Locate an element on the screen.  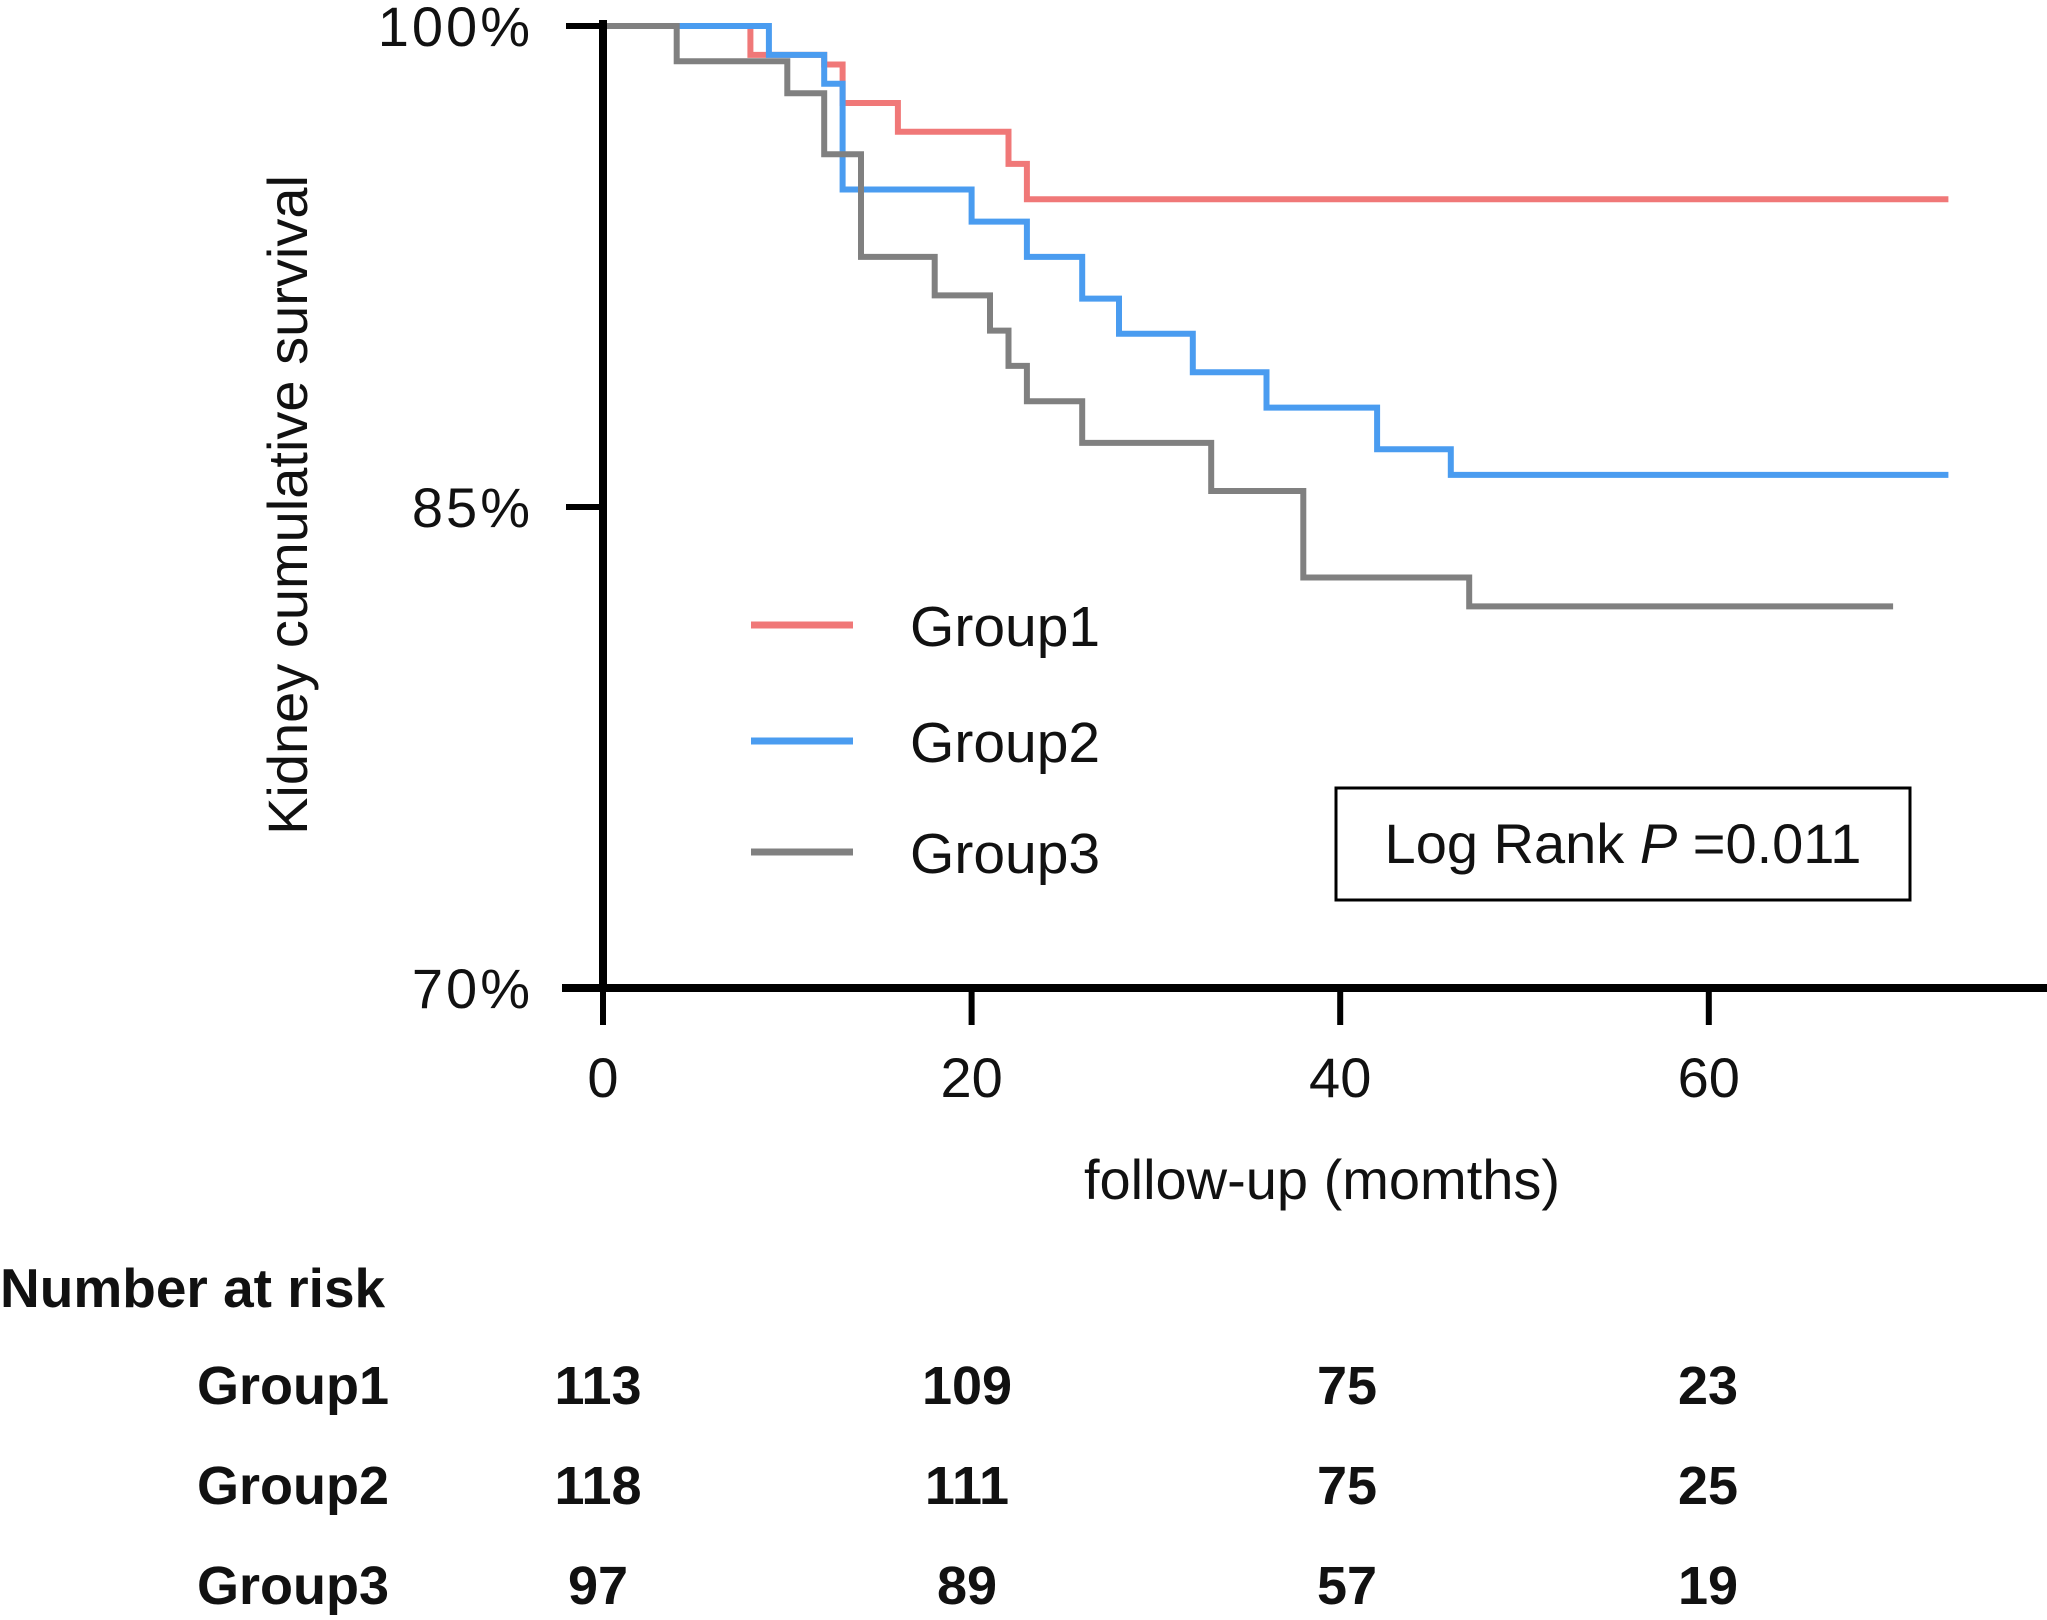
x-tick-label: 0 is located at coordinates (602, 1077).